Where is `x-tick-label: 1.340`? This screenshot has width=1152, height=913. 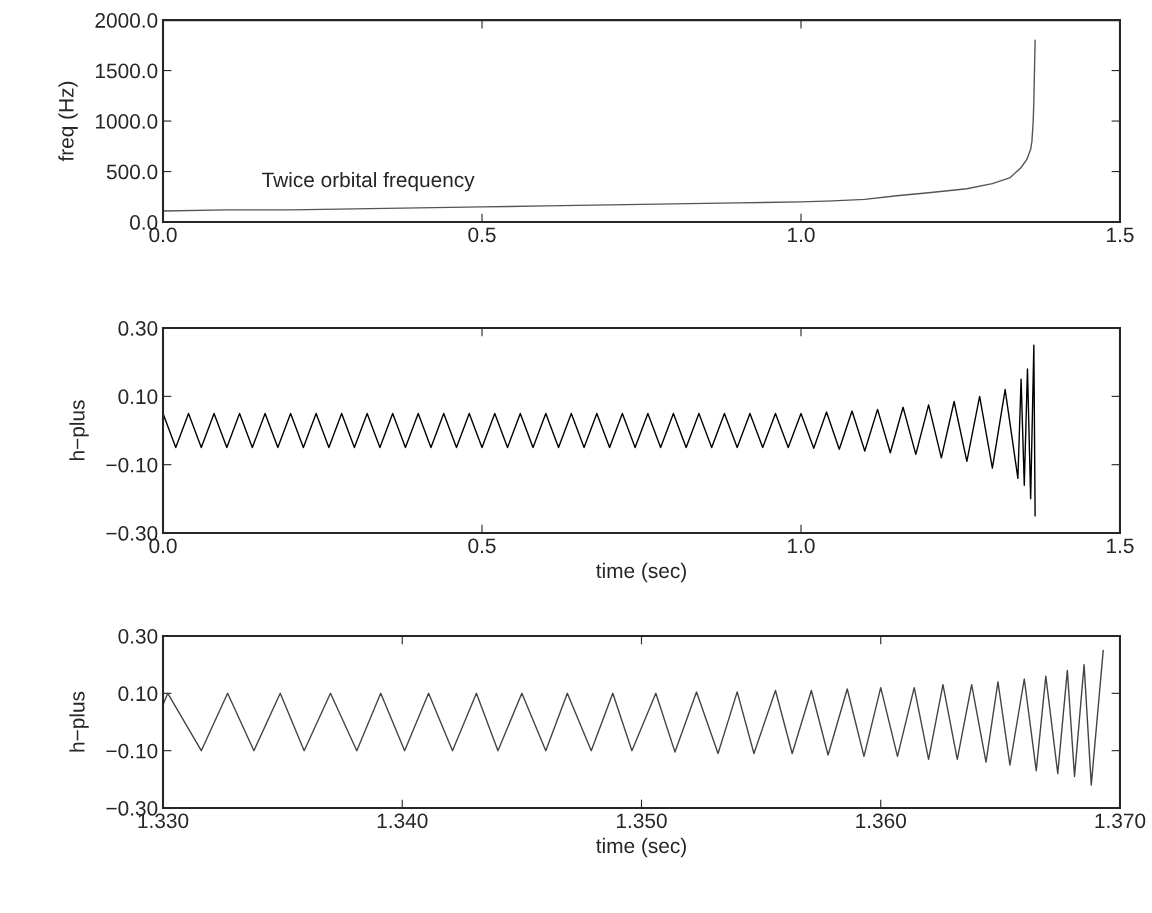
x-tick-label: 1.340 is located at coordinates (402, 821).